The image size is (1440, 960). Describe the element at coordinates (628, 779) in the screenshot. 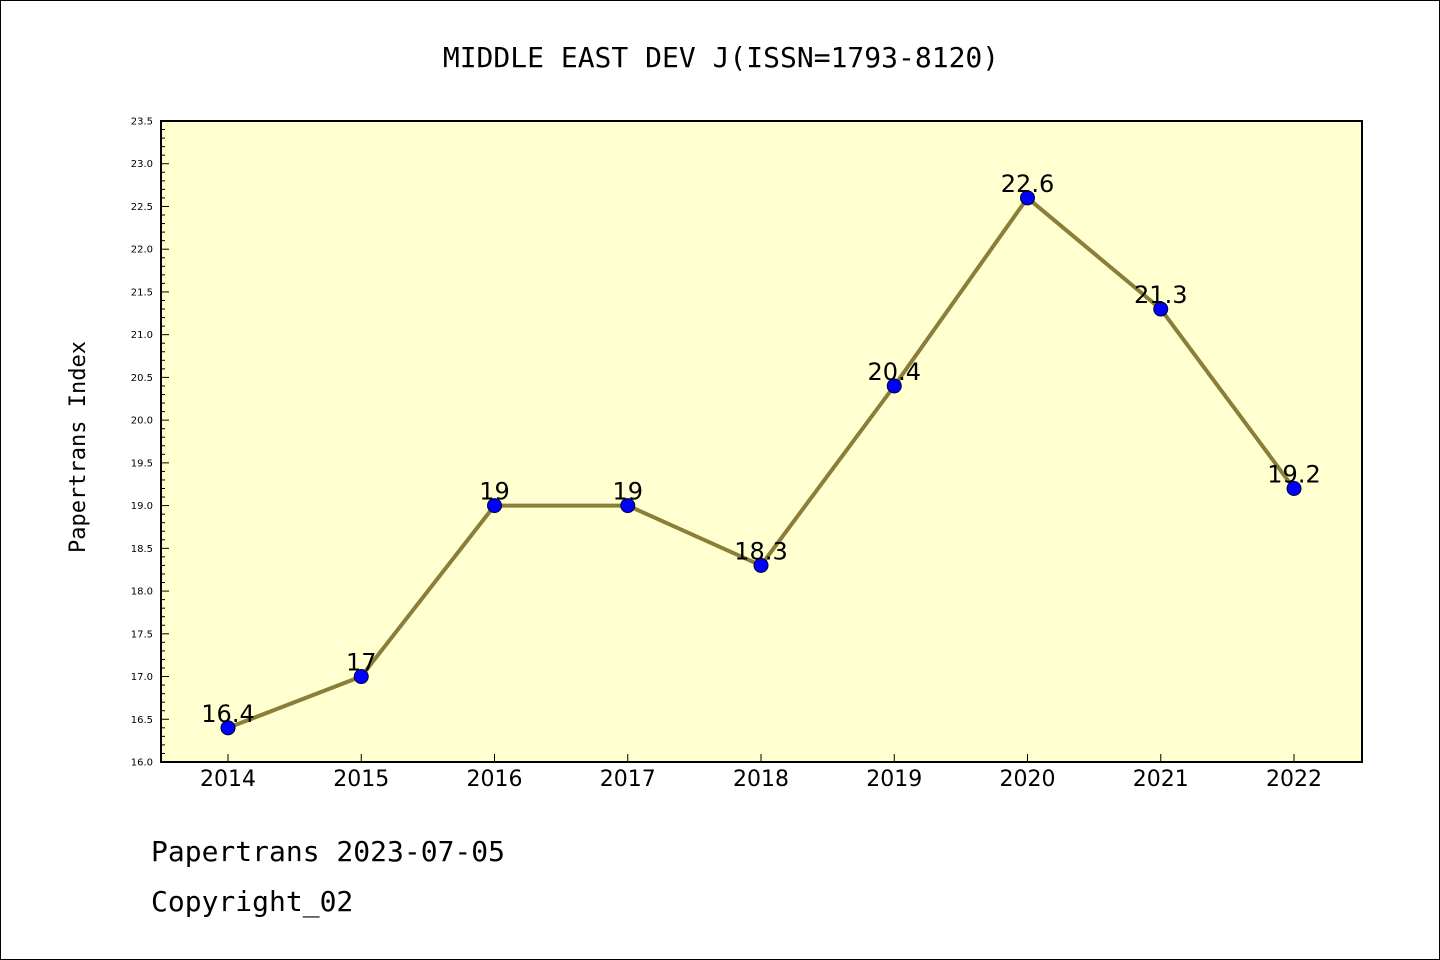

I see `x-tick-label: 2017` at that location.